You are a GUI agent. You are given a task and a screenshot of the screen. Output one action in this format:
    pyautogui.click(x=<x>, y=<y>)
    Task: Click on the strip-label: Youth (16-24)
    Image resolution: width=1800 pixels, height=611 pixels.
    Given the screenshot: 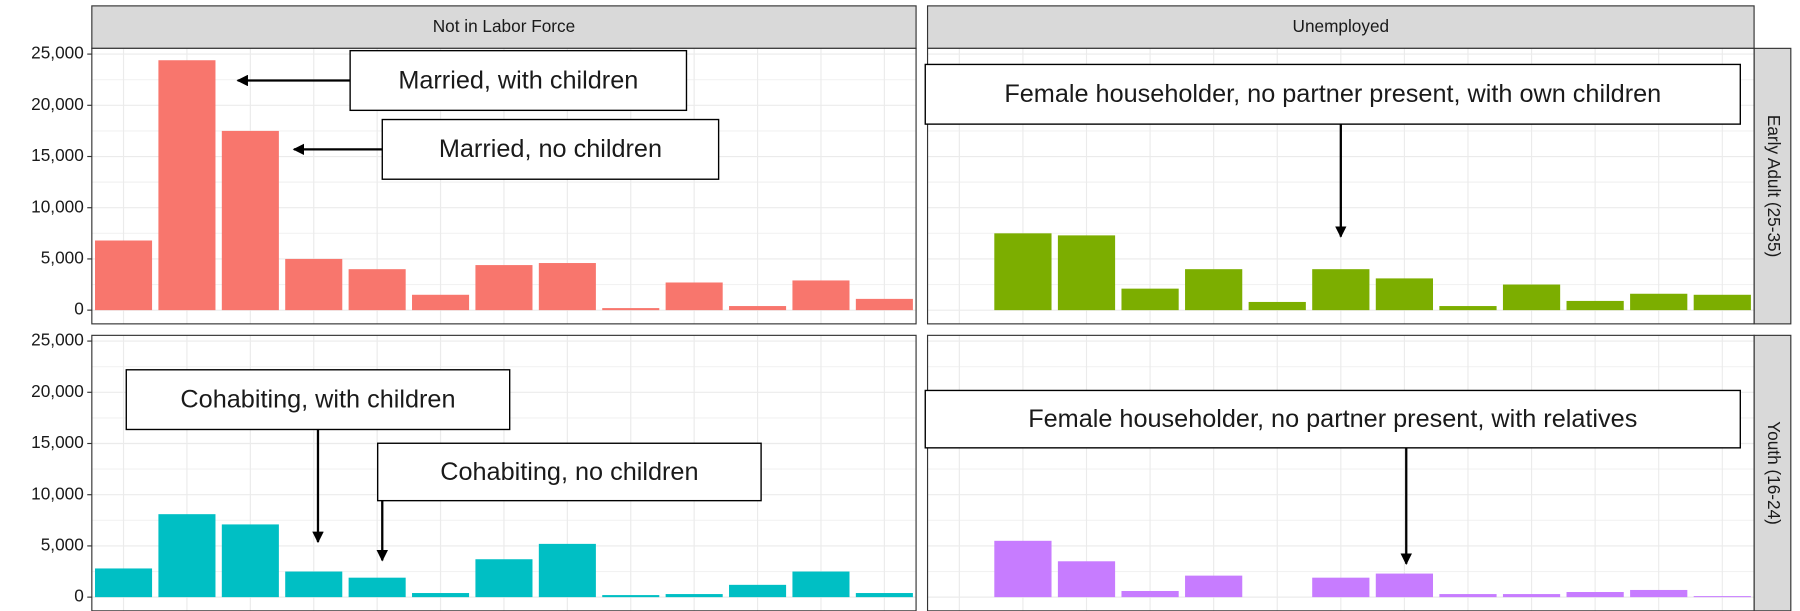 What is the action you would take?
    pyautogui.click(x=1774, y=473)
    